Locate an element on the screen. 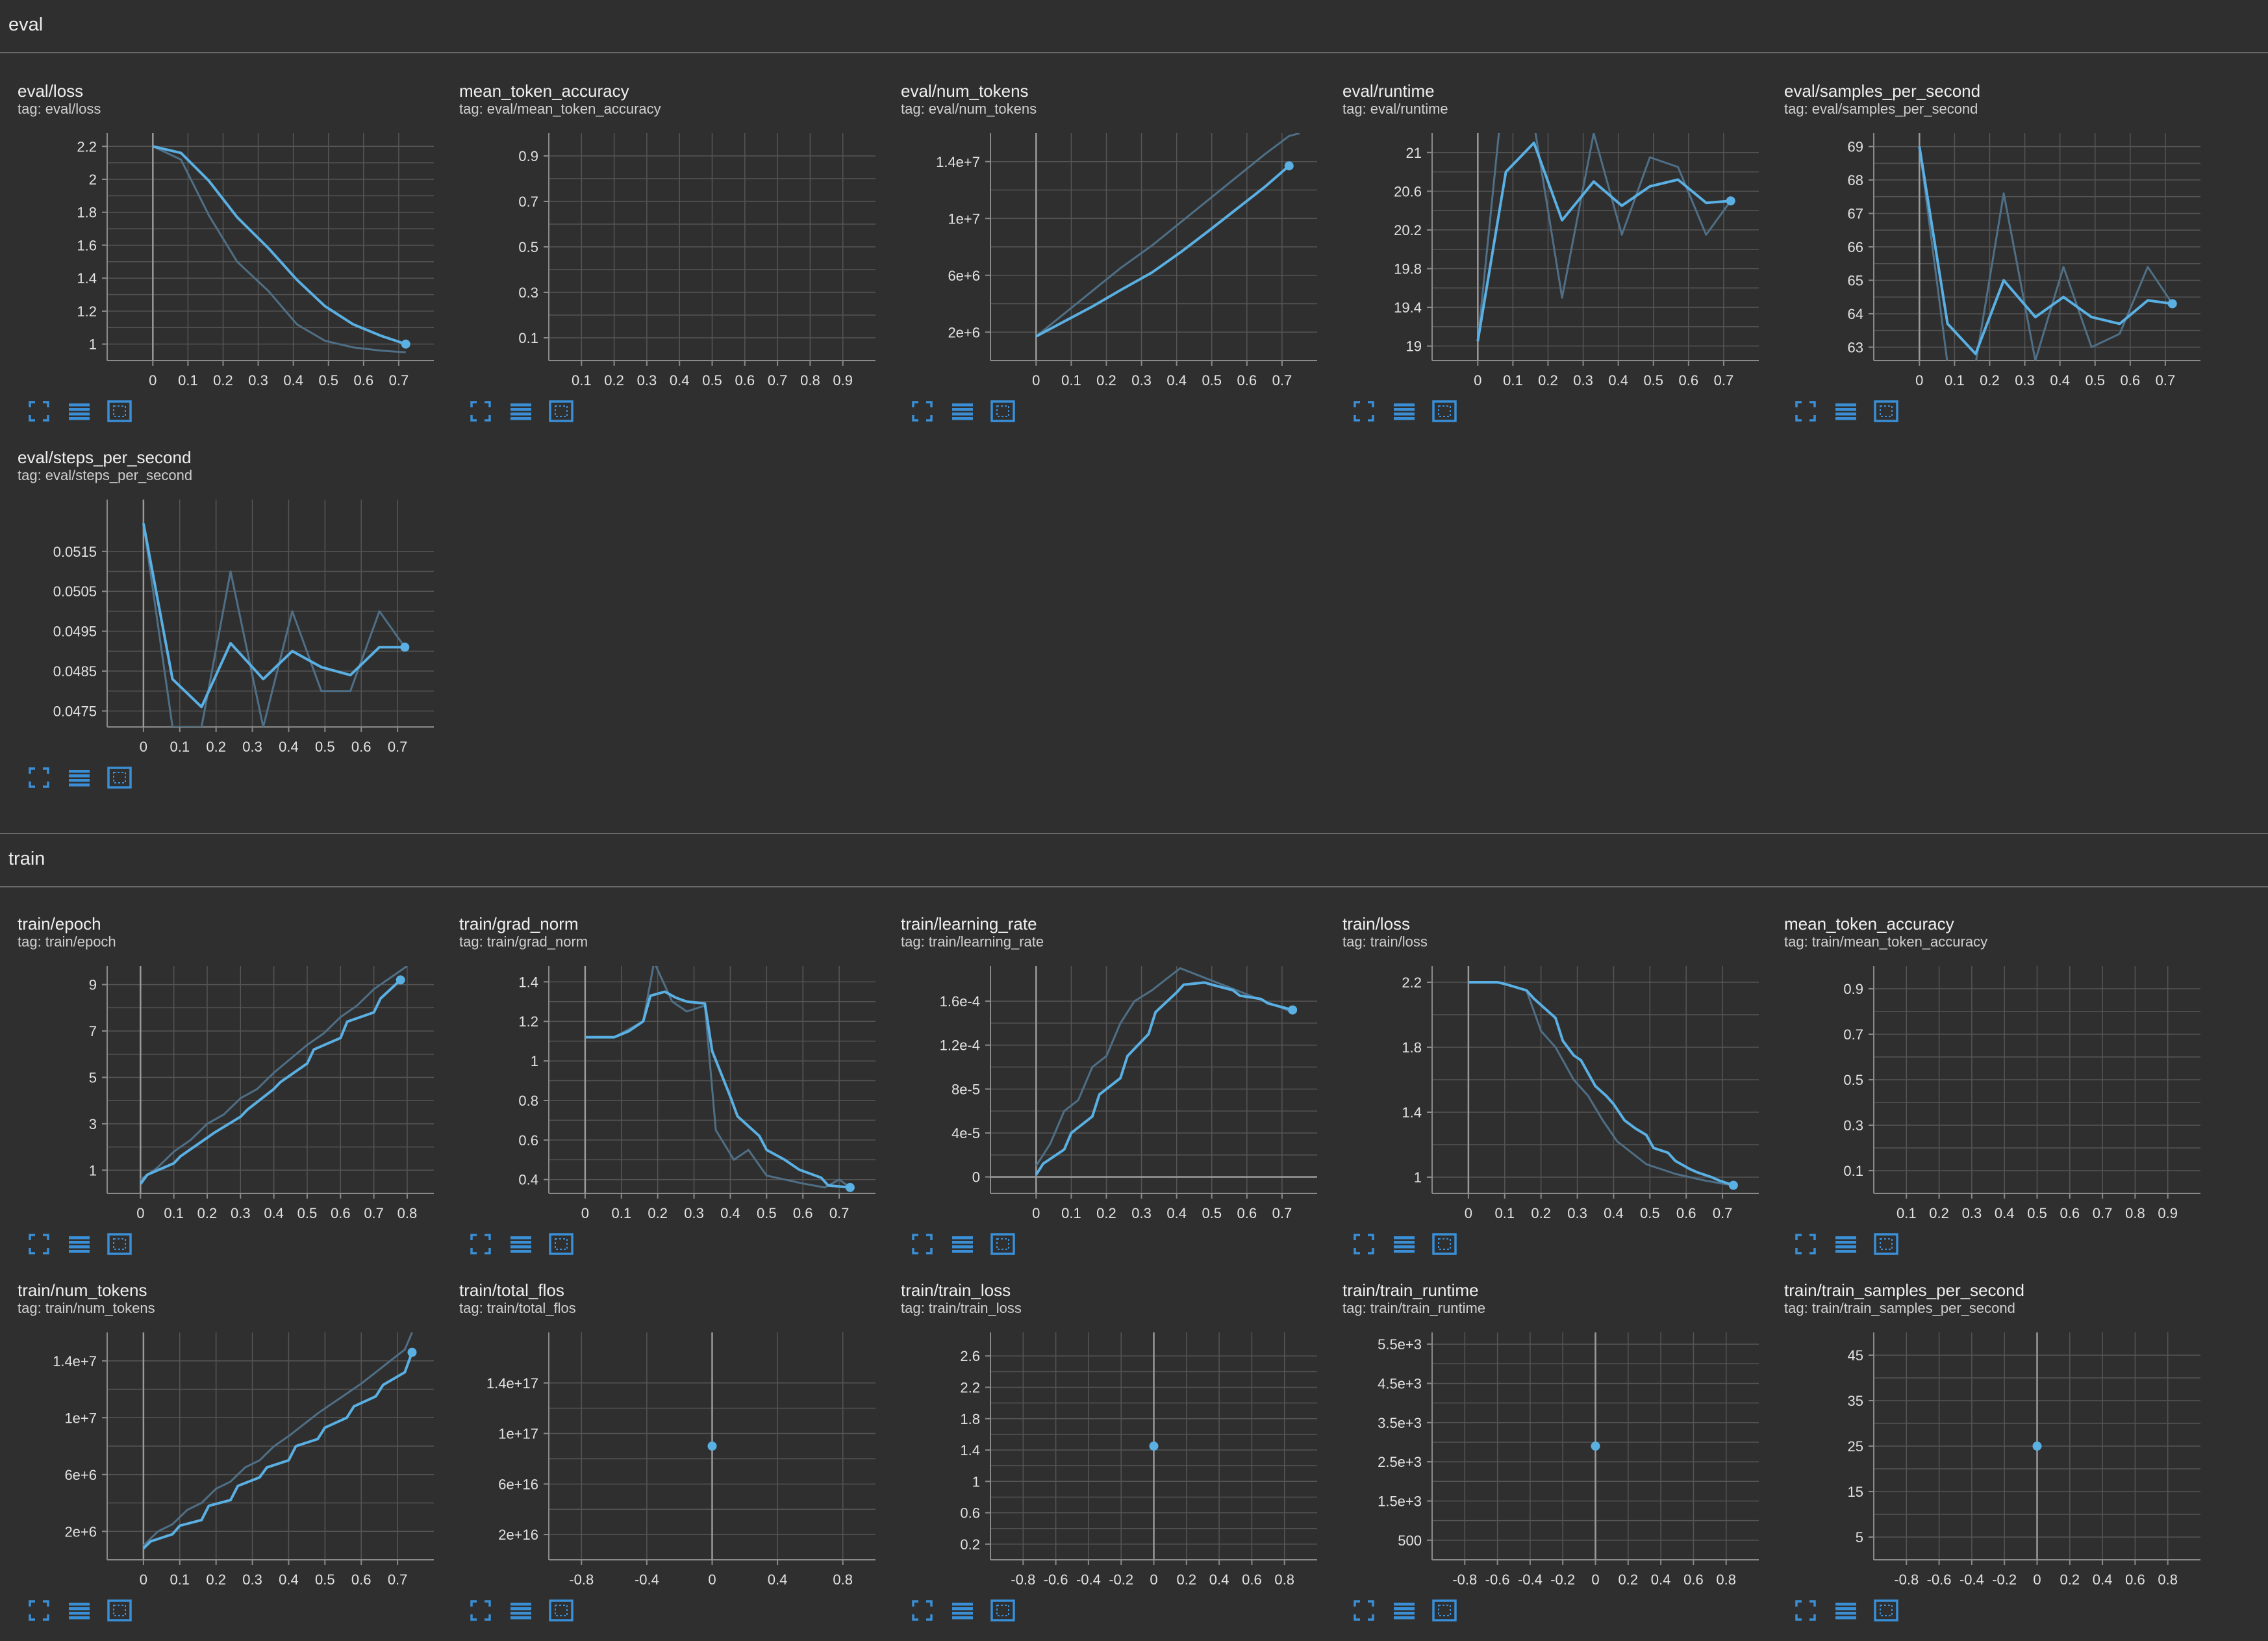 The height and width of the screenshot is (1641, 2268). chart-svg: 0 0.1 0.2 0.3 0.4 0.5 0.6 0.7 63 64 65 66 67 68 69 is located at coordinates (1988, 194).